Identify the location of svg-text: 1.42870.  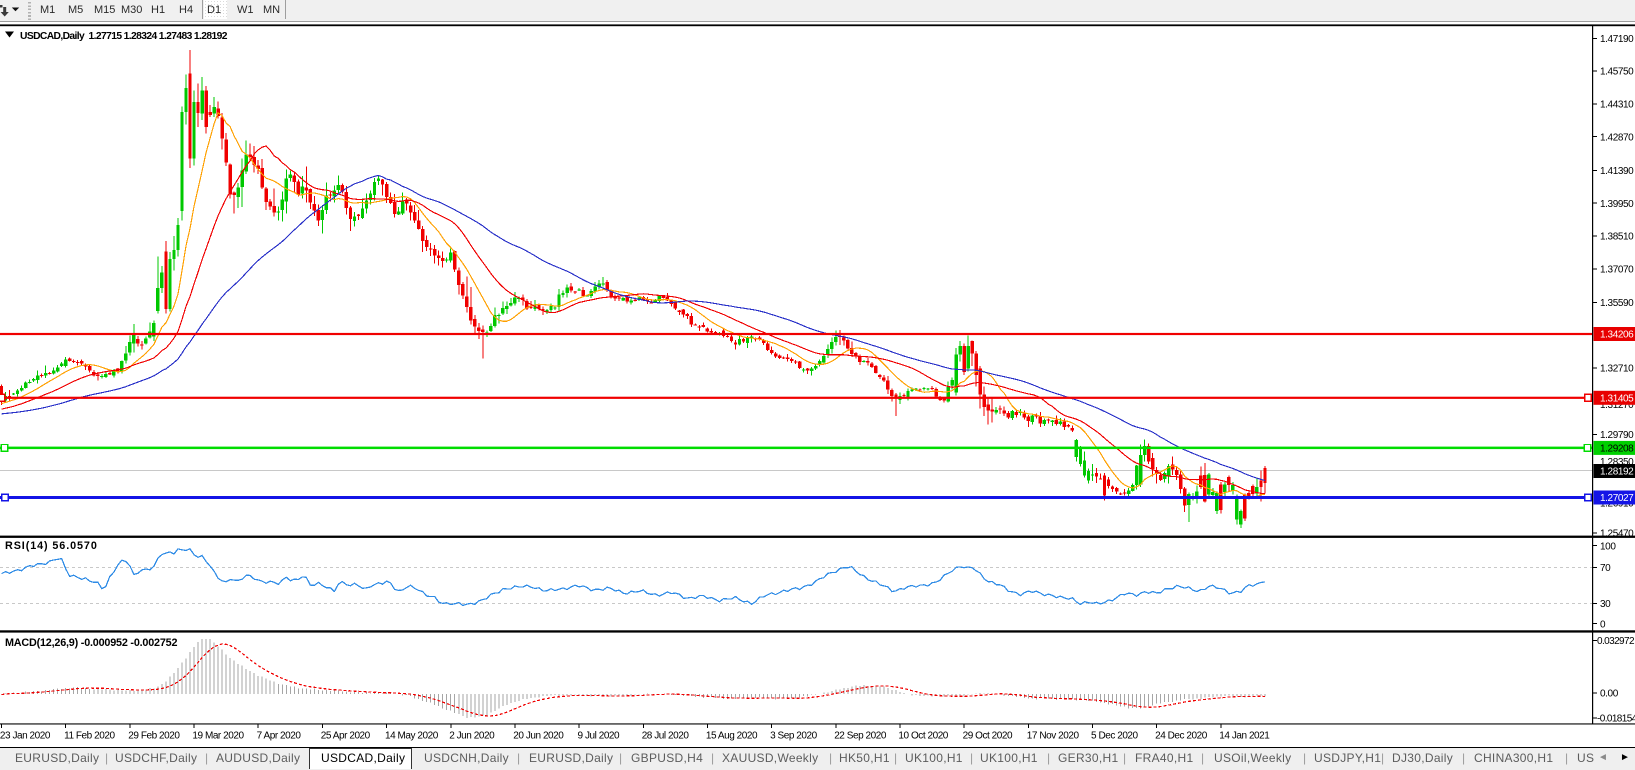
(1617, 137).